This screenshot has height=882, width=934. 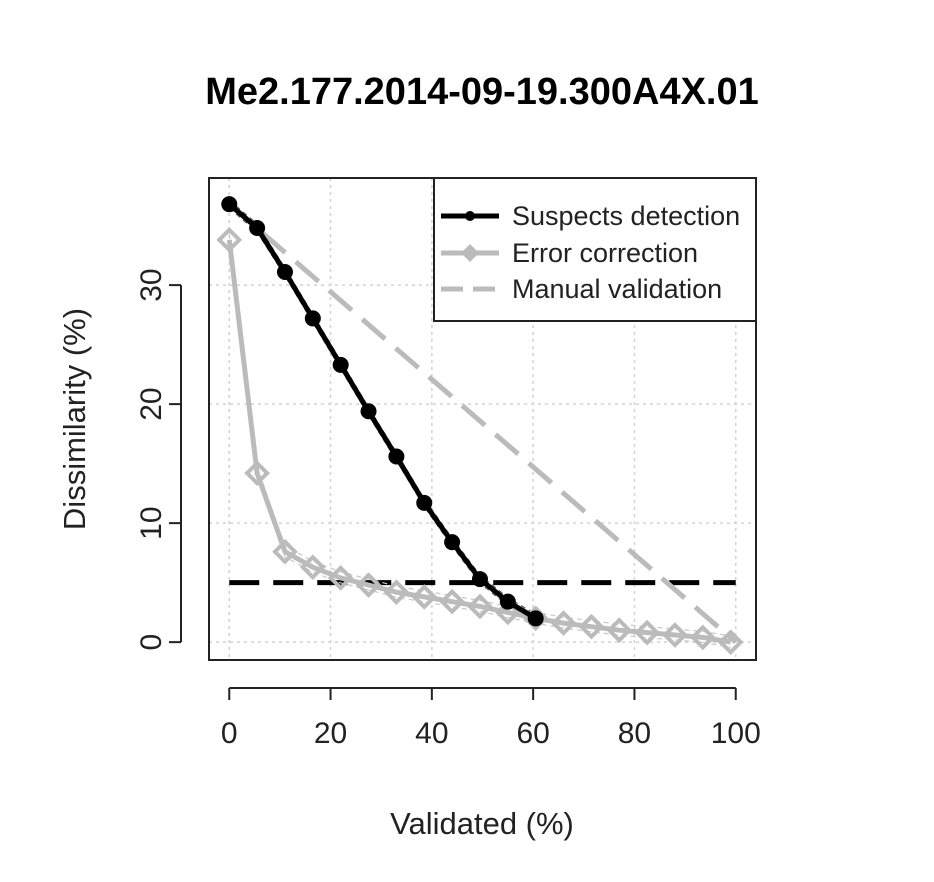 I want to click on x-tick-label: 80, so click(x=634, y=733).